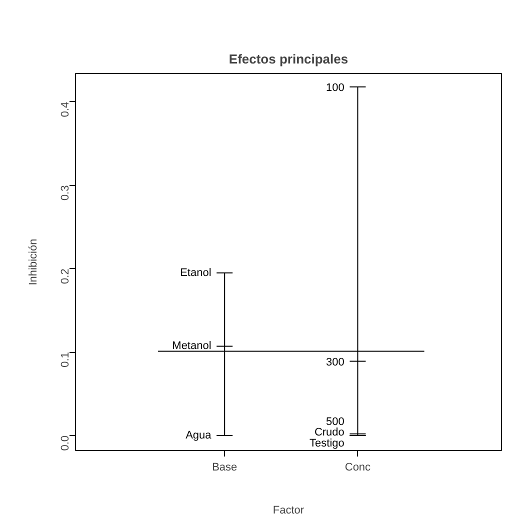  Describe the element at coordinates (196, 272) in the screenshot. I see `annotation: Etanol` at that location.